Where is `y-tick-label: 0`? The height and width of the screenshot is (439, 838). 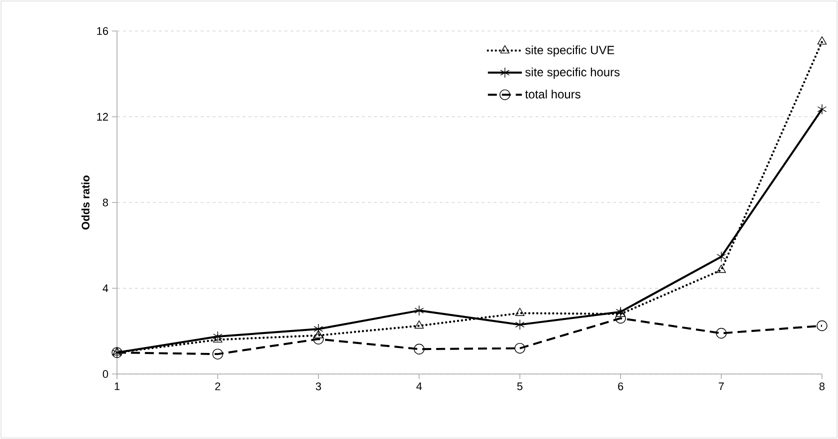
y-tick-label: 0 is located at coordinates (105, 374).